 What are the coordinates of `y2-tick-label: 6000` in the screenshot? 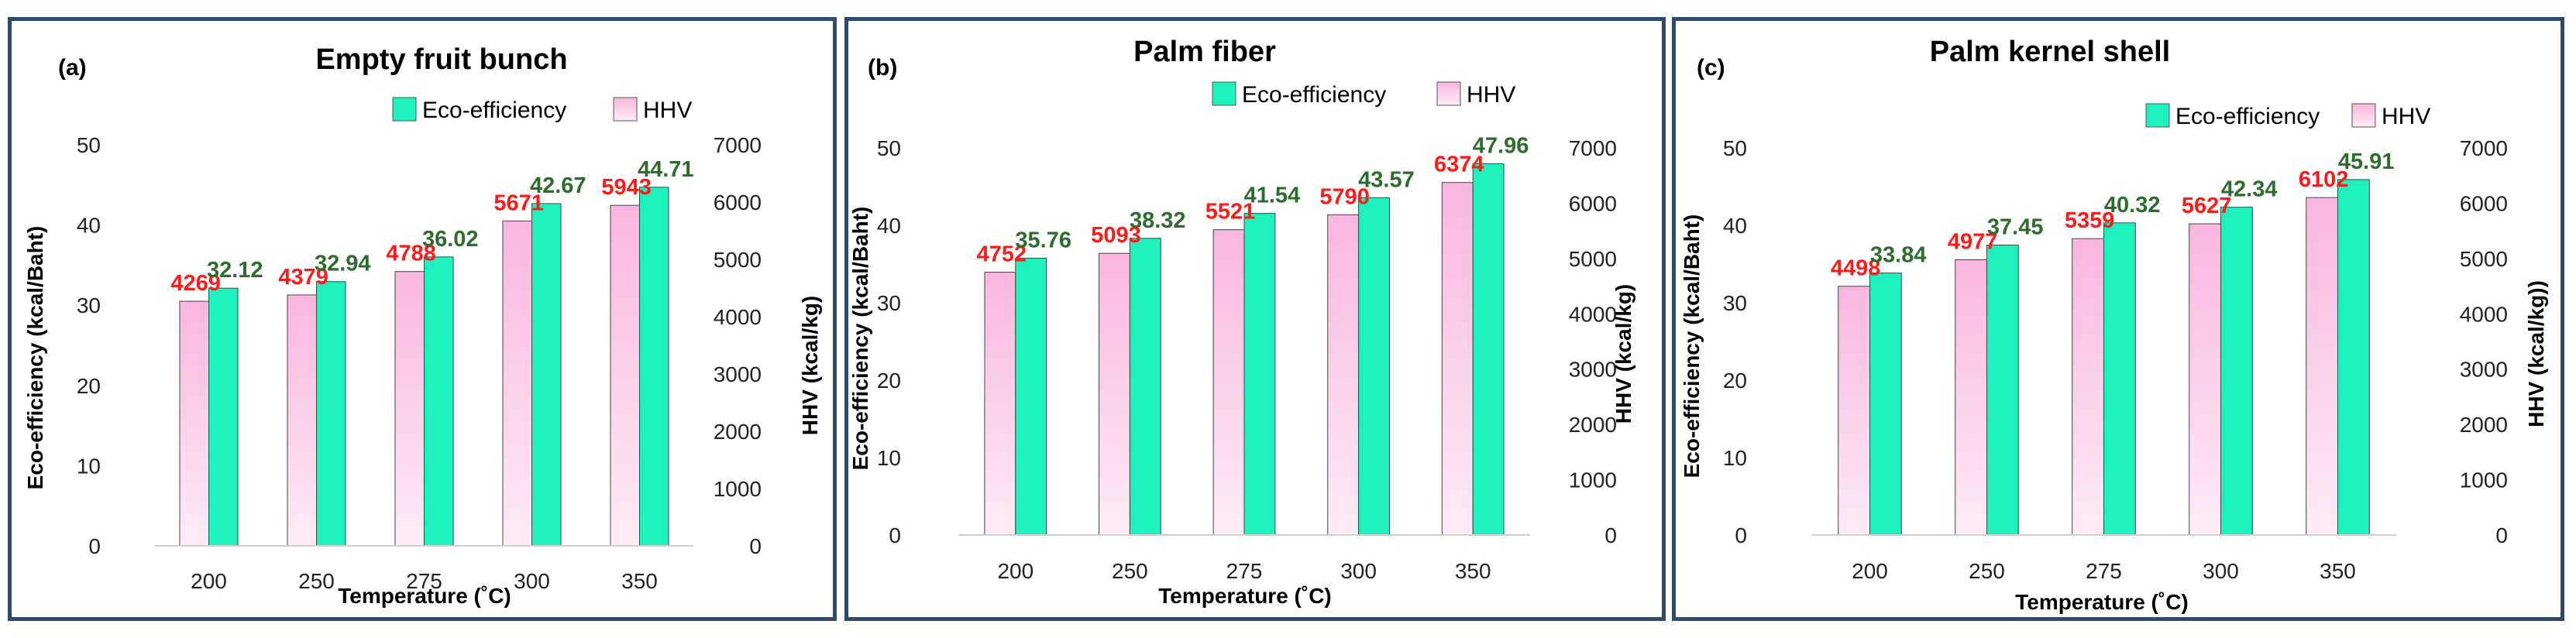 It's located at (2484, 203).